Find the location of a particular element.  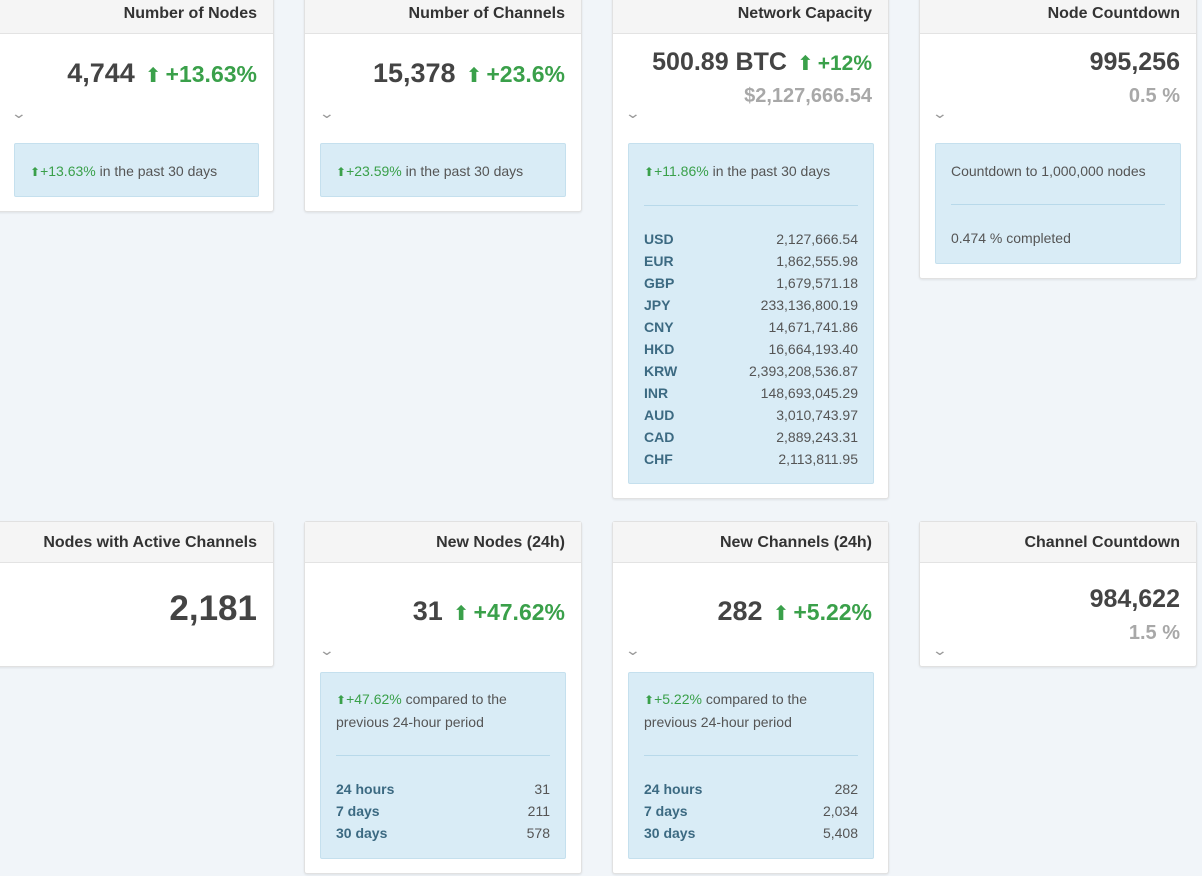

table-row: AUD 3,010,743.97 is located at coordinates (751, 415).